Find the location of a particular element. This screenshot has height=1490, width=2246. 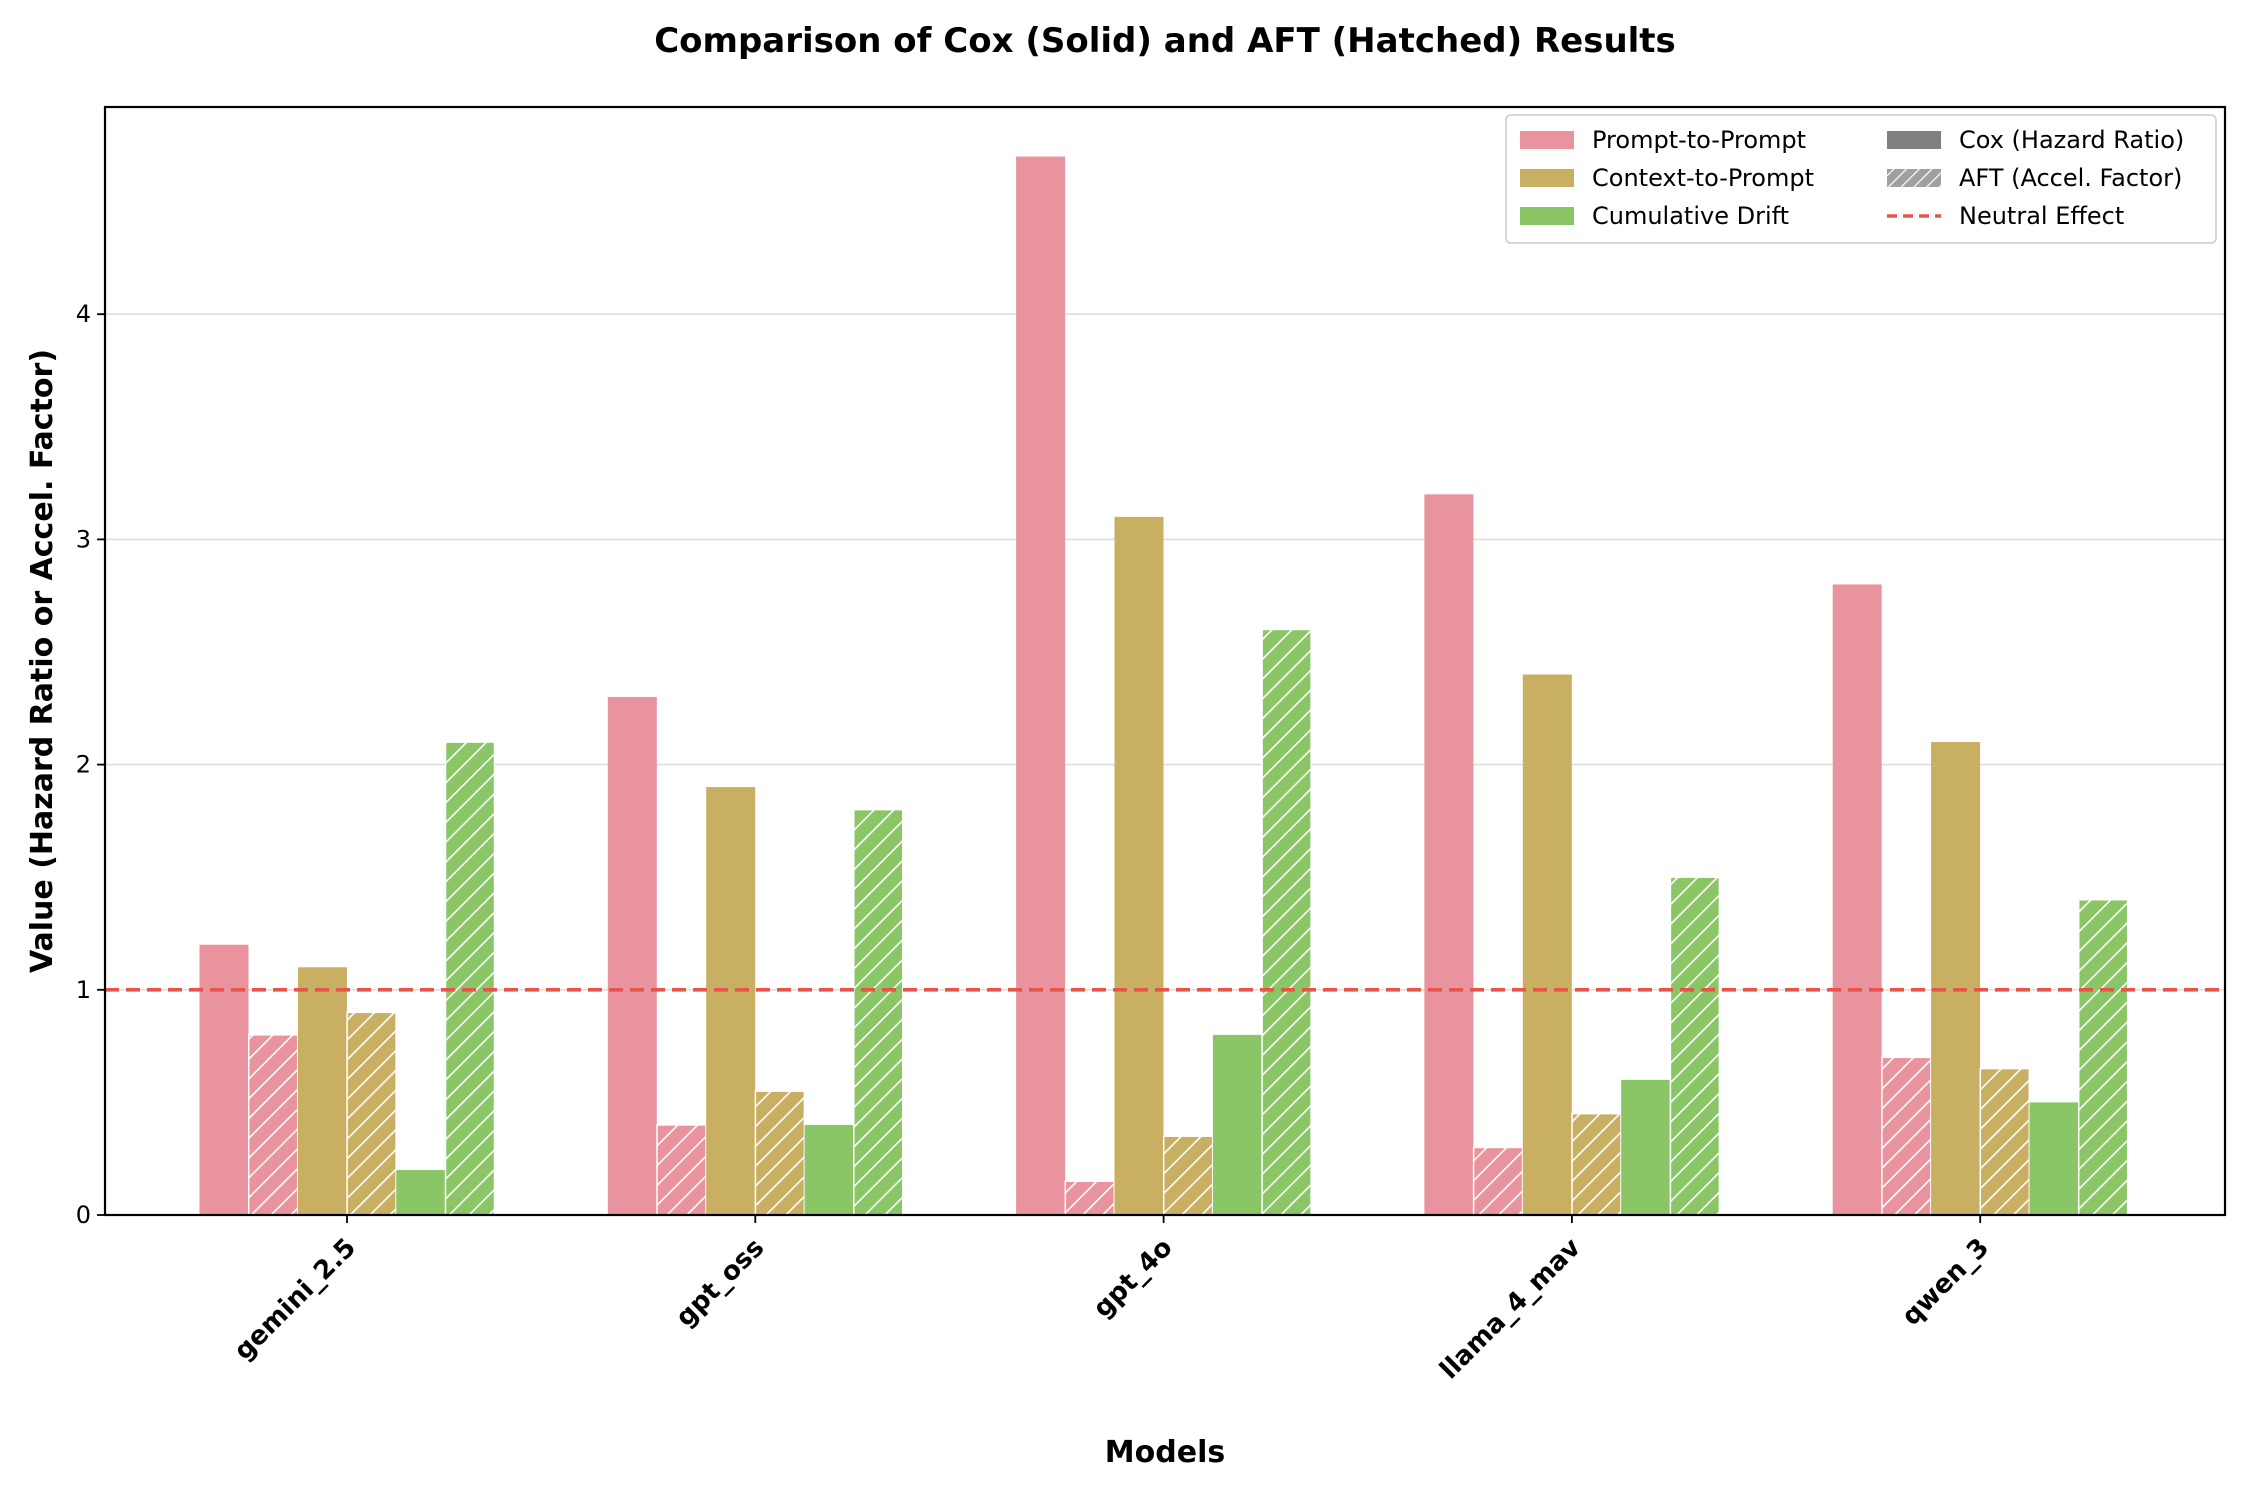

y-tick-label: 4 is located at coordinates (83, 314).